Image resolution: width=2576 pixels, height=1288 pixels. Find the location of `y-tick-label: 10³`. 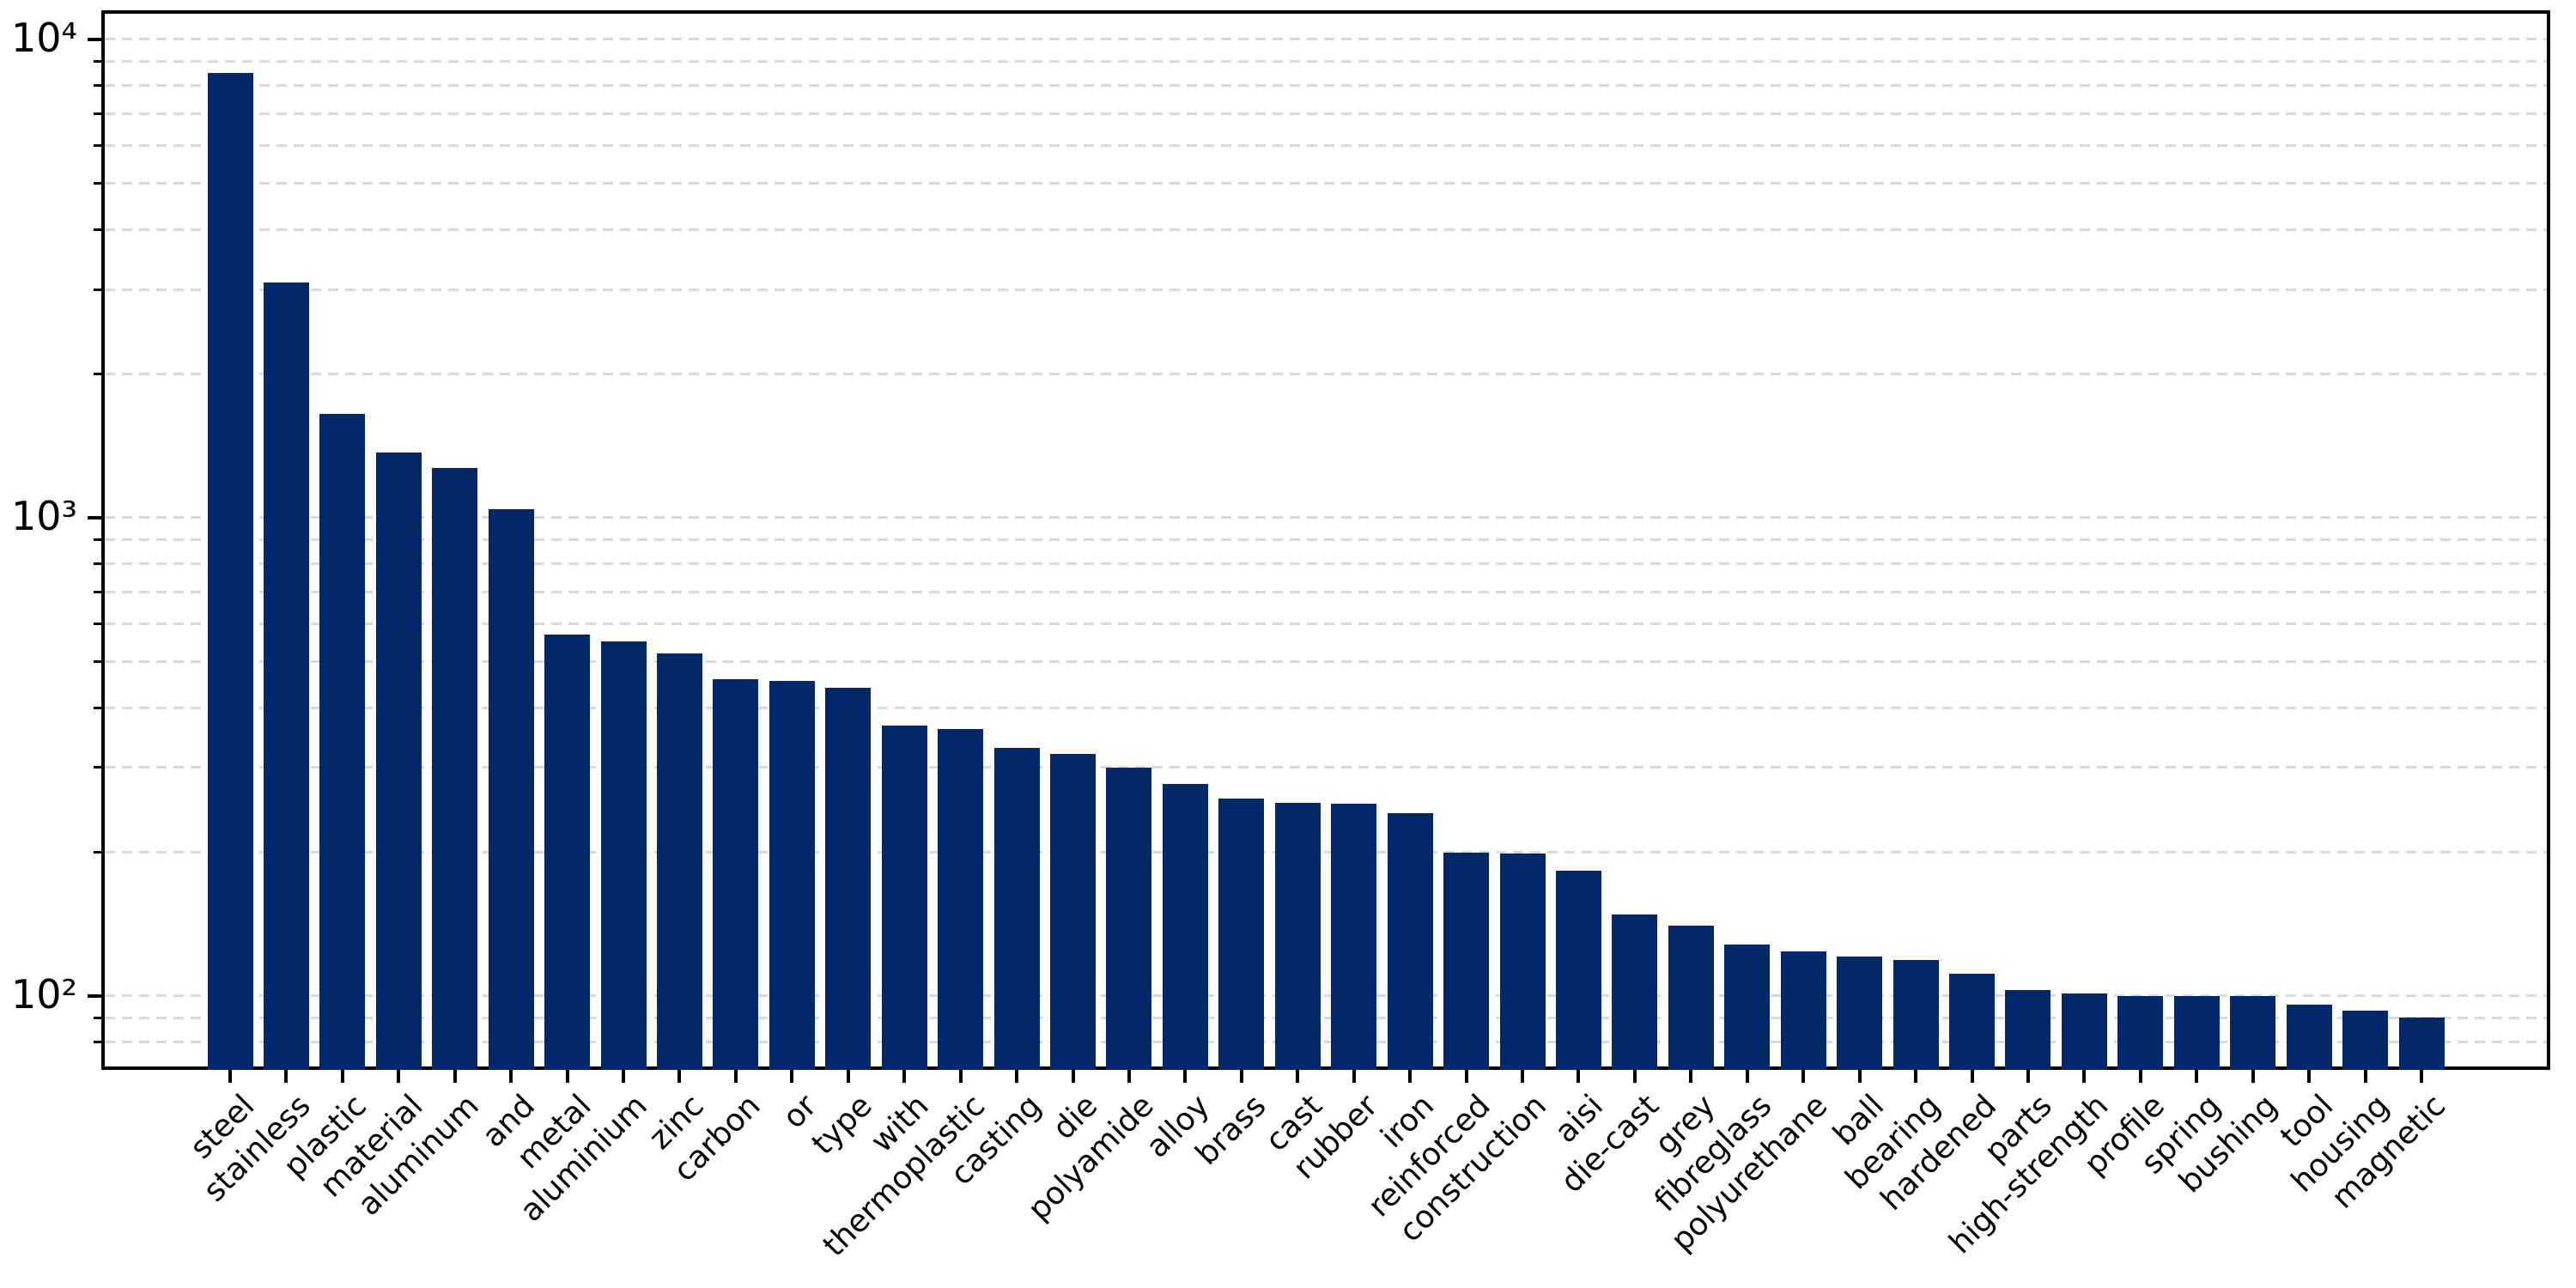

y-tick-label: 10³ is located at coordinates (44, 515).